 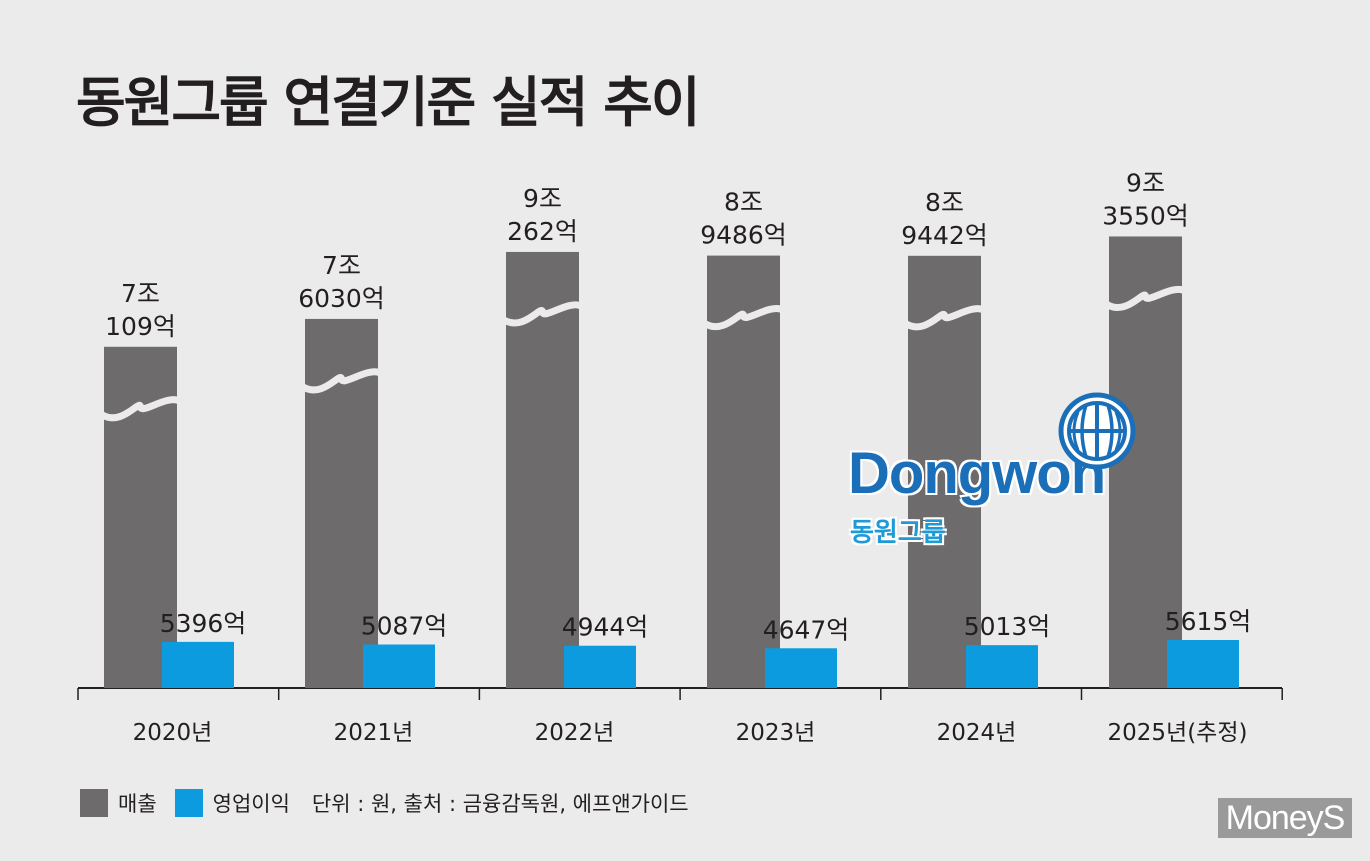 I want to click on dongwon-logo: Dongwon 동원그룹, so click(x=998, y=472).